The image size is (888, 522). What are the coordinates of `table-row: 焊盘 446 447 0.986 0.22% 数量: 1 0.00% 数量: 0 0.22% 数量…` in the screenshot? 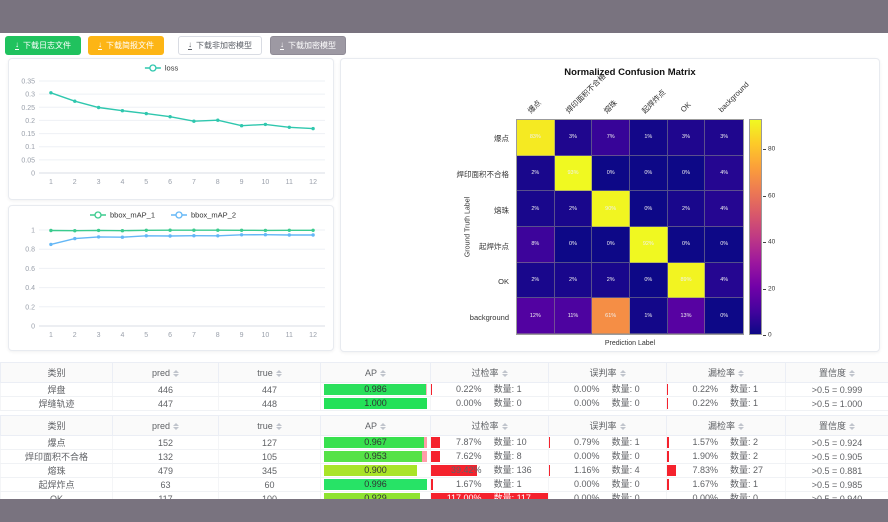 It's located at (444, 389).